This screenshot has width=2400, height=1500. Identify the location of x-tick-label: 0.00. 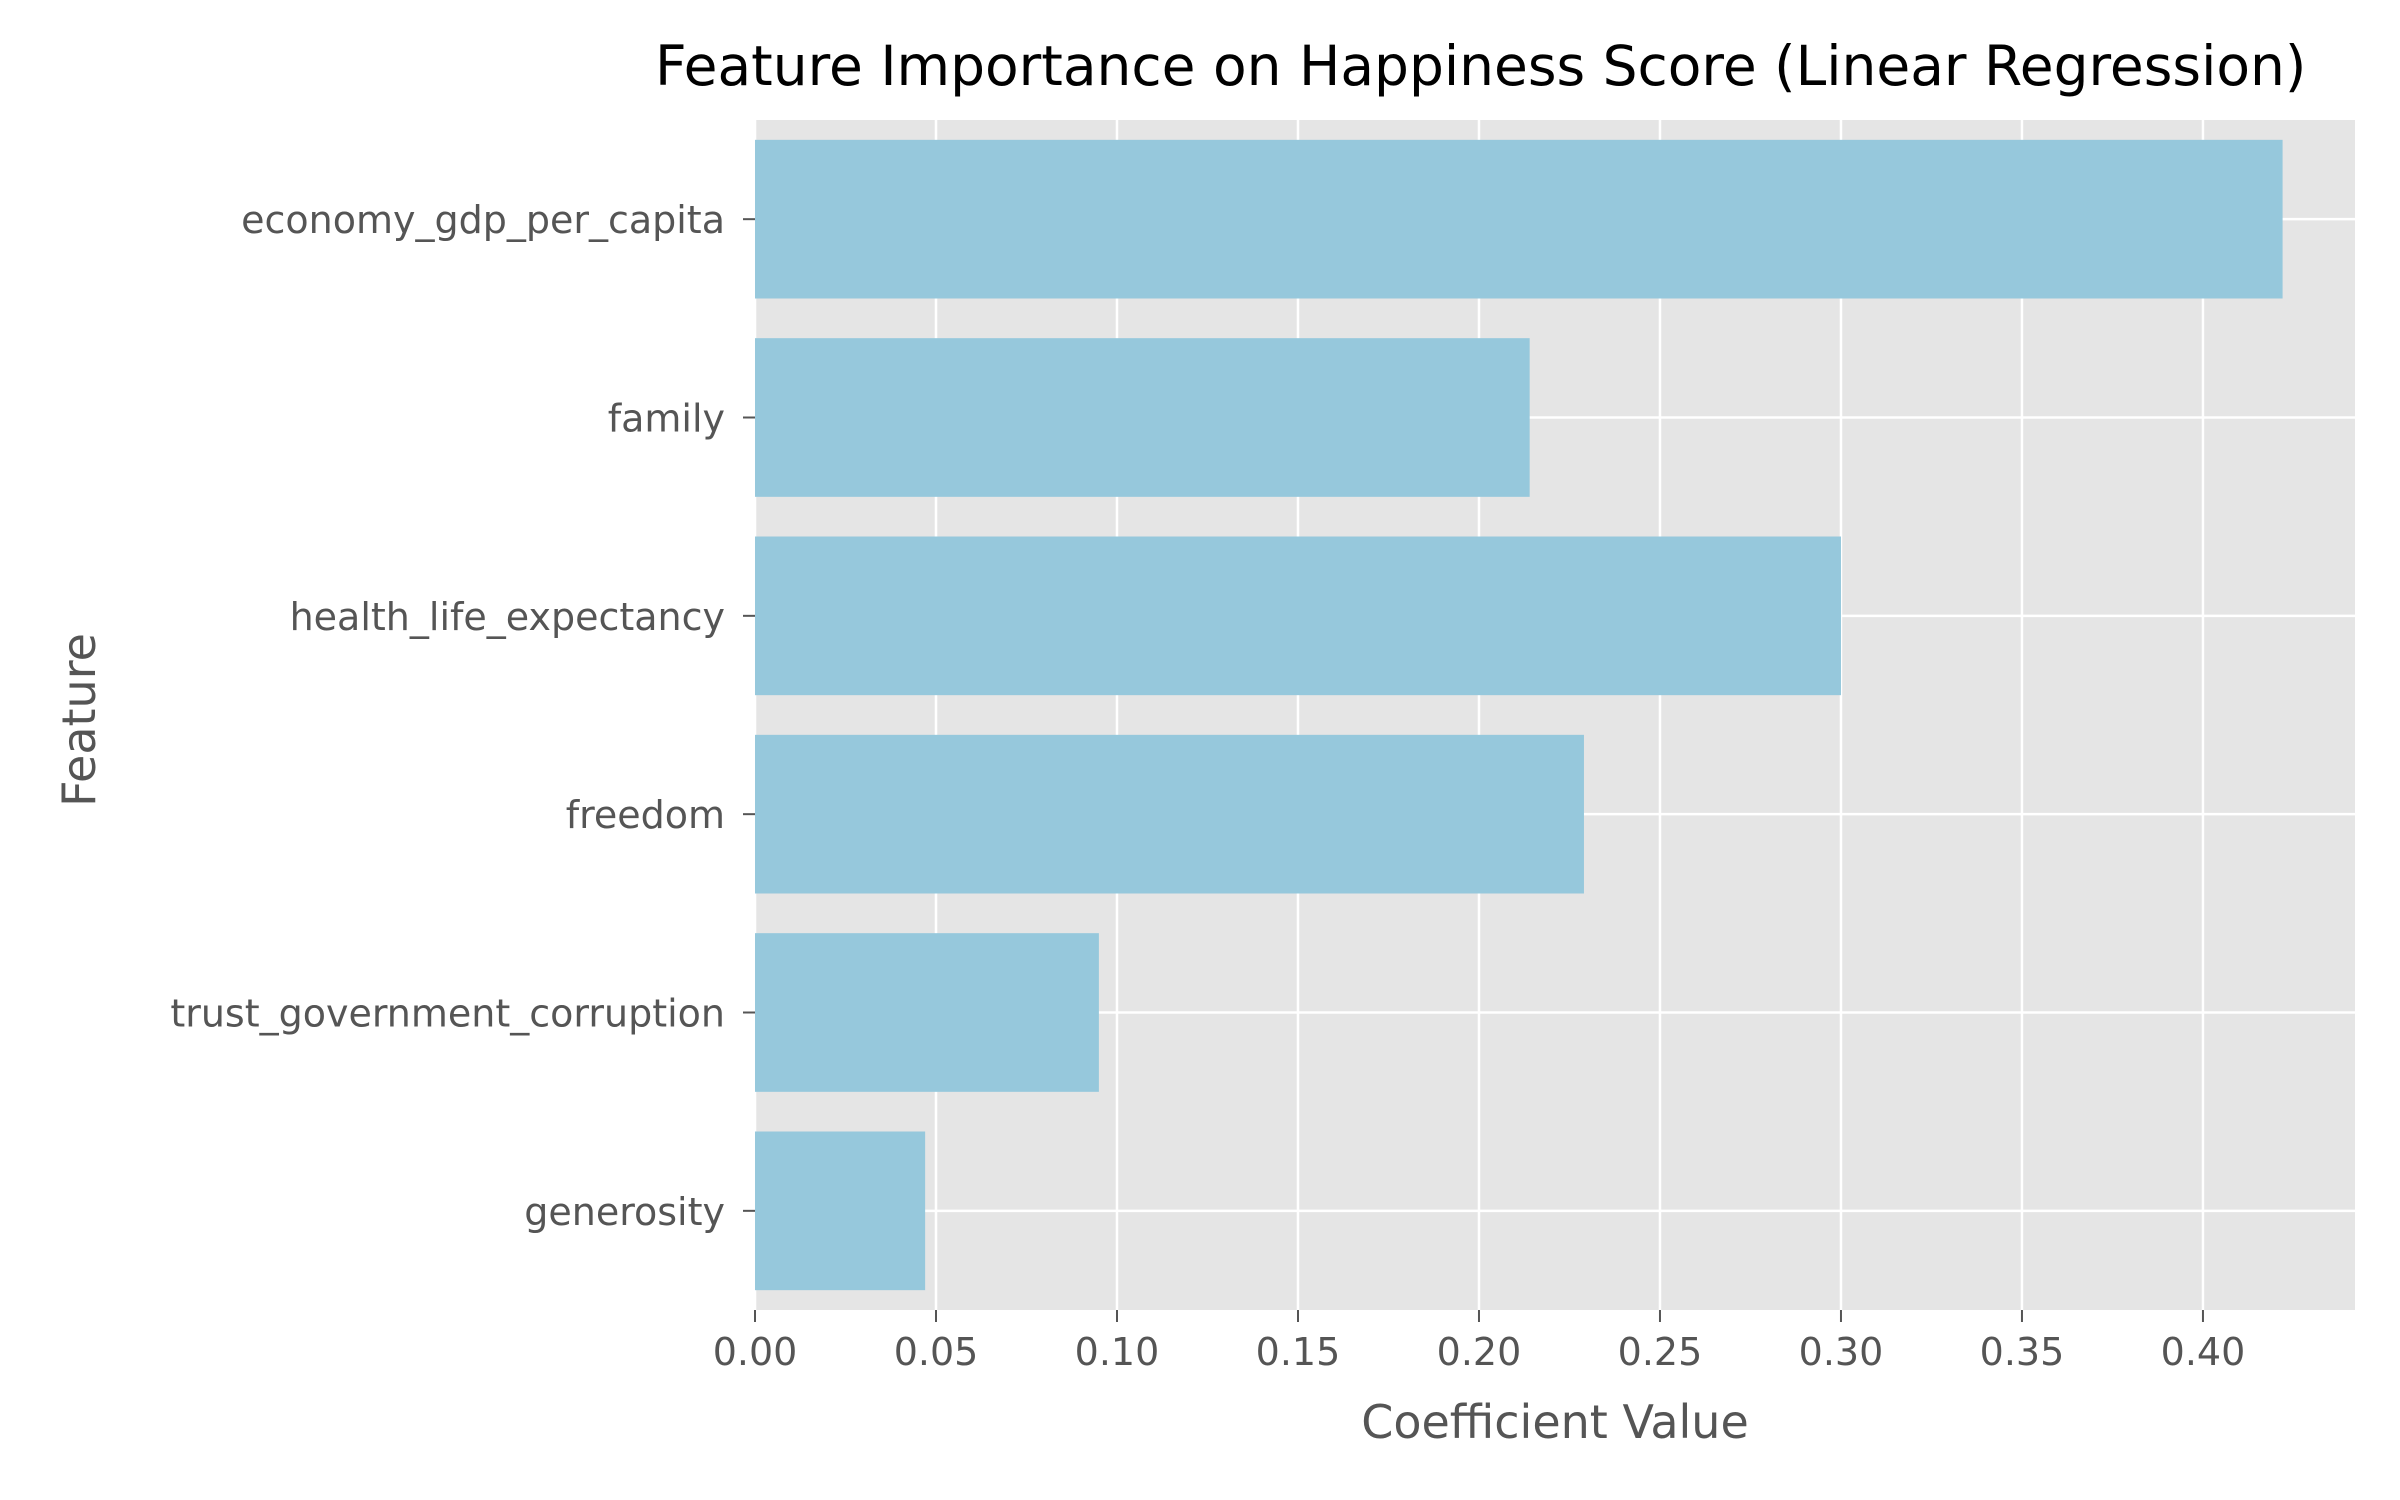
(755, 1352).